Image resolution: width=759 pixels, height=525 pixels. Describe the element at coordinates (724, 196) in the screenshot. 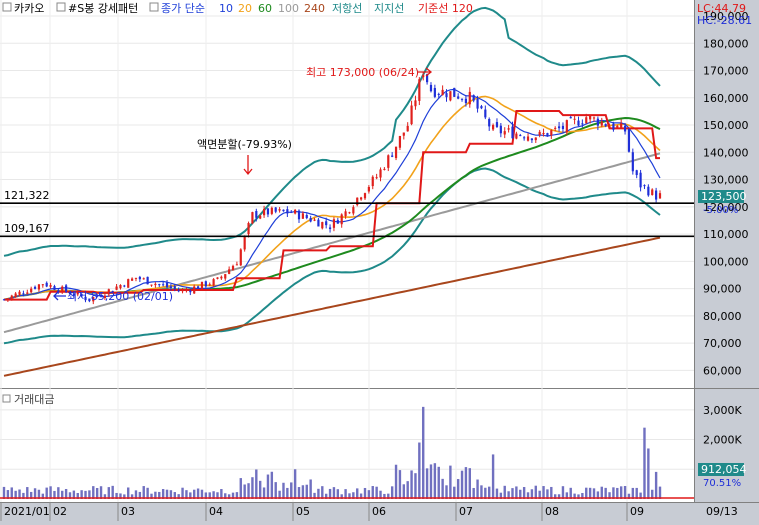

I see `last-price-value: 123,500` at that location.